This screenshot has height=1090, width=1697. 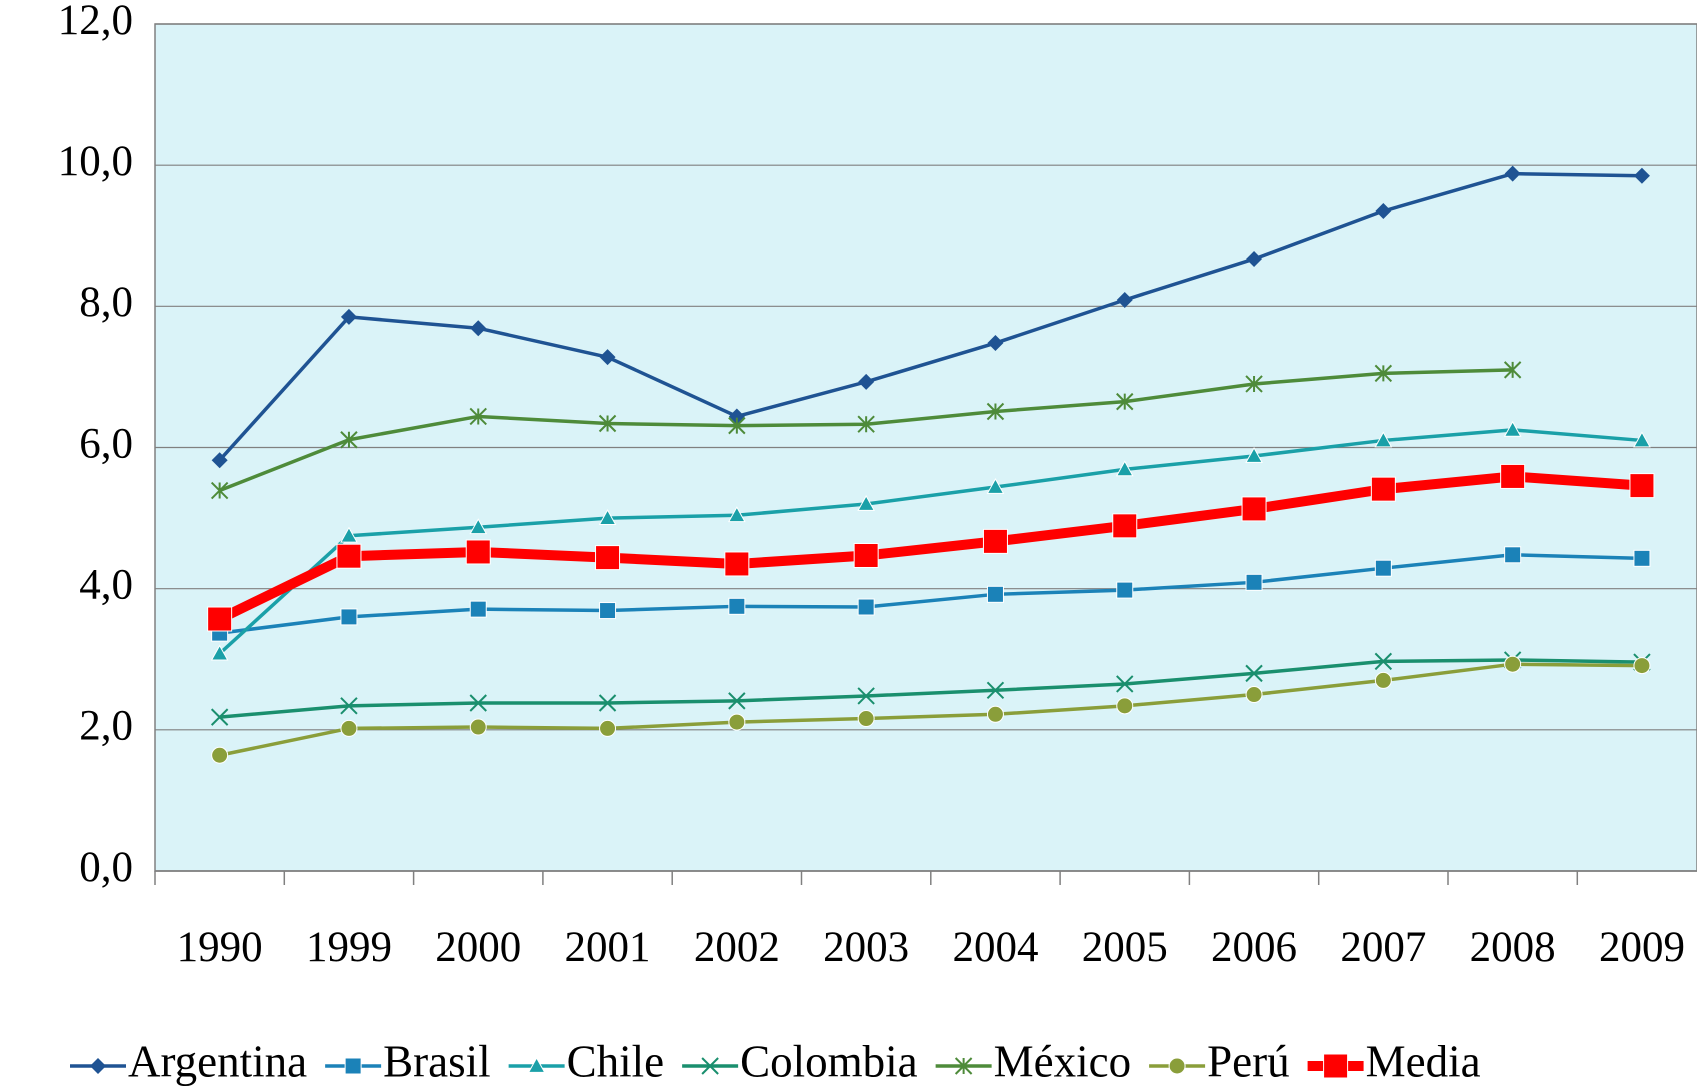 I want to click on legend-item: Chile, so click(x=586, y=1061).